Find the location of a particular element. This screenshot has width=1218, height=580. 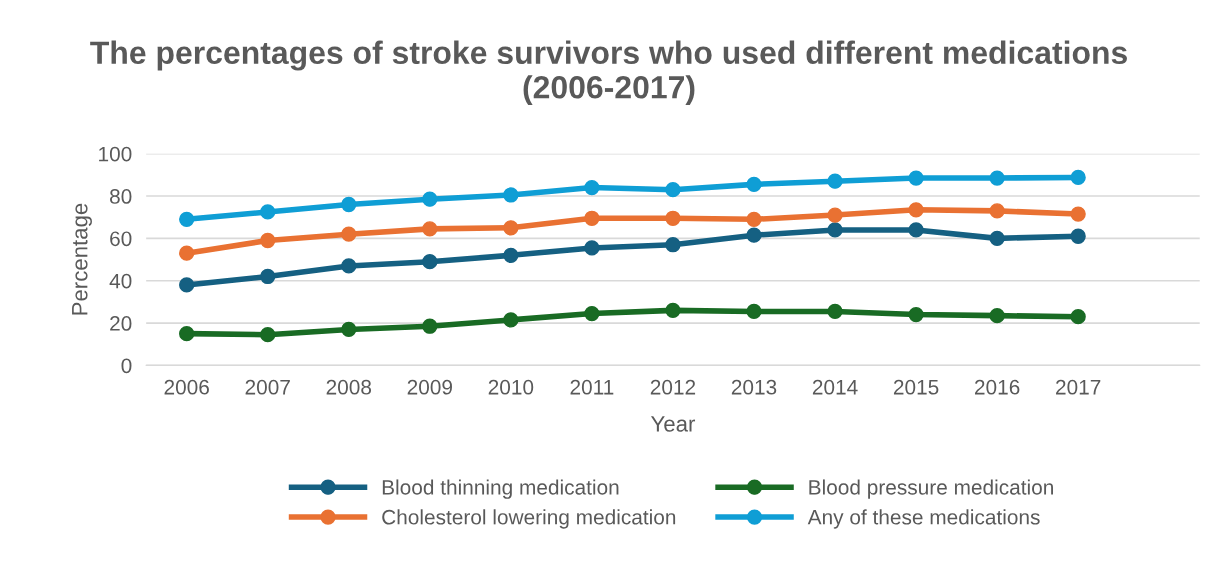

x-tick-label: 2016 is located at coordinates (997, 387).